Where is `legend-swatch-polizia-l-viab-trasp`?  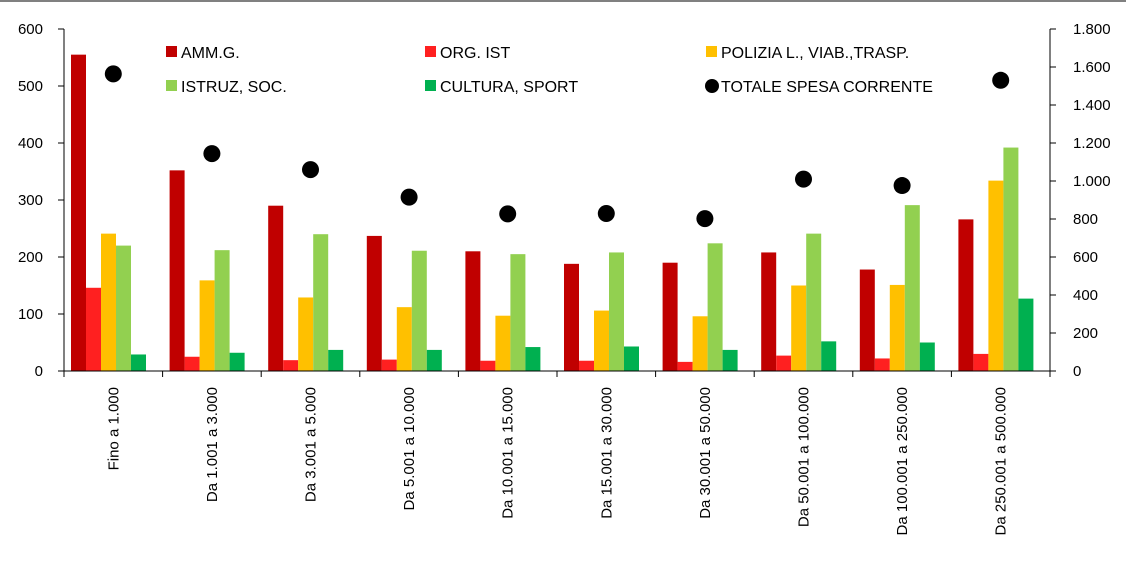
legend-swatch-polizia-l-viab-trasp is located at coordinates (711, 51).